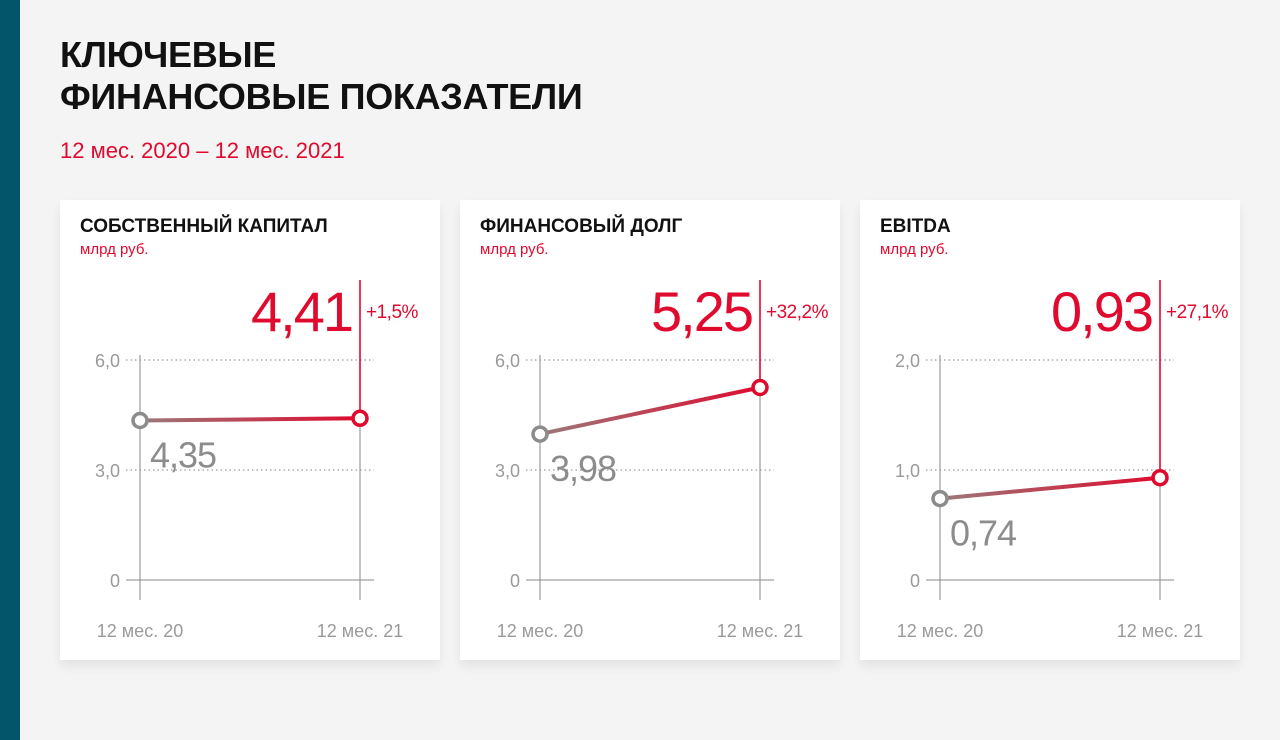 Image resolution: width=1280 pixels, height=740 pixels. I want to click on change-label: +27,1%, so click(1197, 312).